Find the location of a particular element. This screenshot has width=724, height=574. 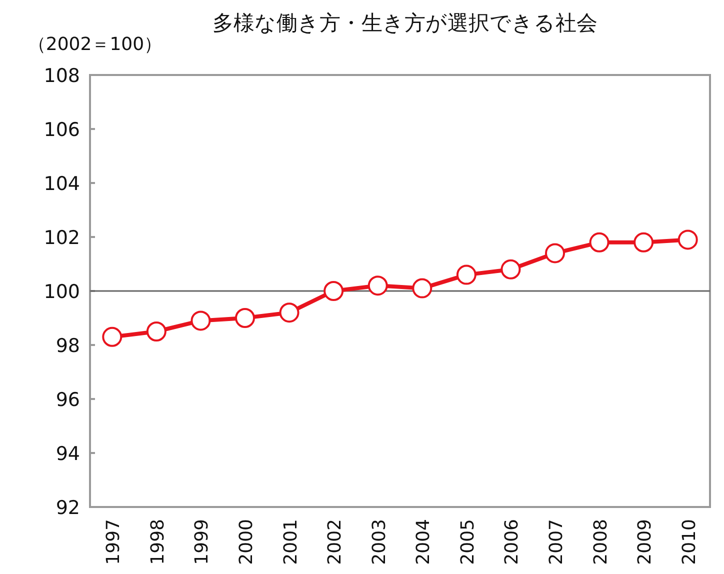

y-tick-label: 102 is located at coordinates (62, 238).